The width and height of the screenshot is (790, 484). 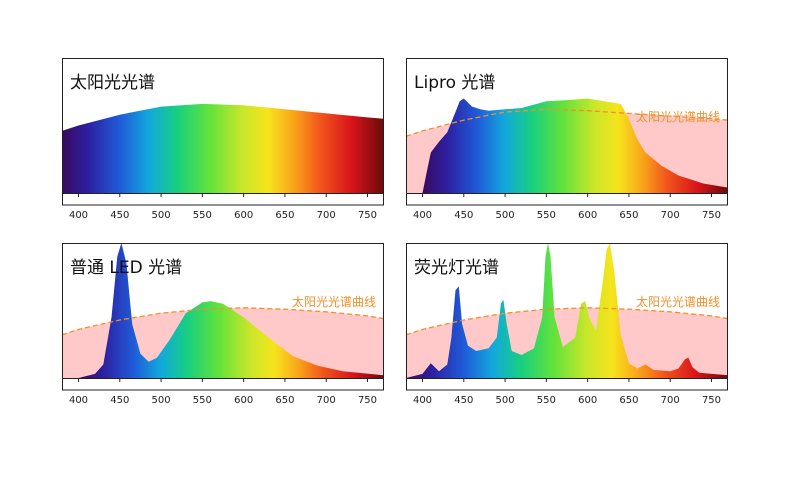 What do you see at coordinates (455, 83) in the screenshot?
I see `panel-title: Lipro 光谱` at bounding box center [455, 83].